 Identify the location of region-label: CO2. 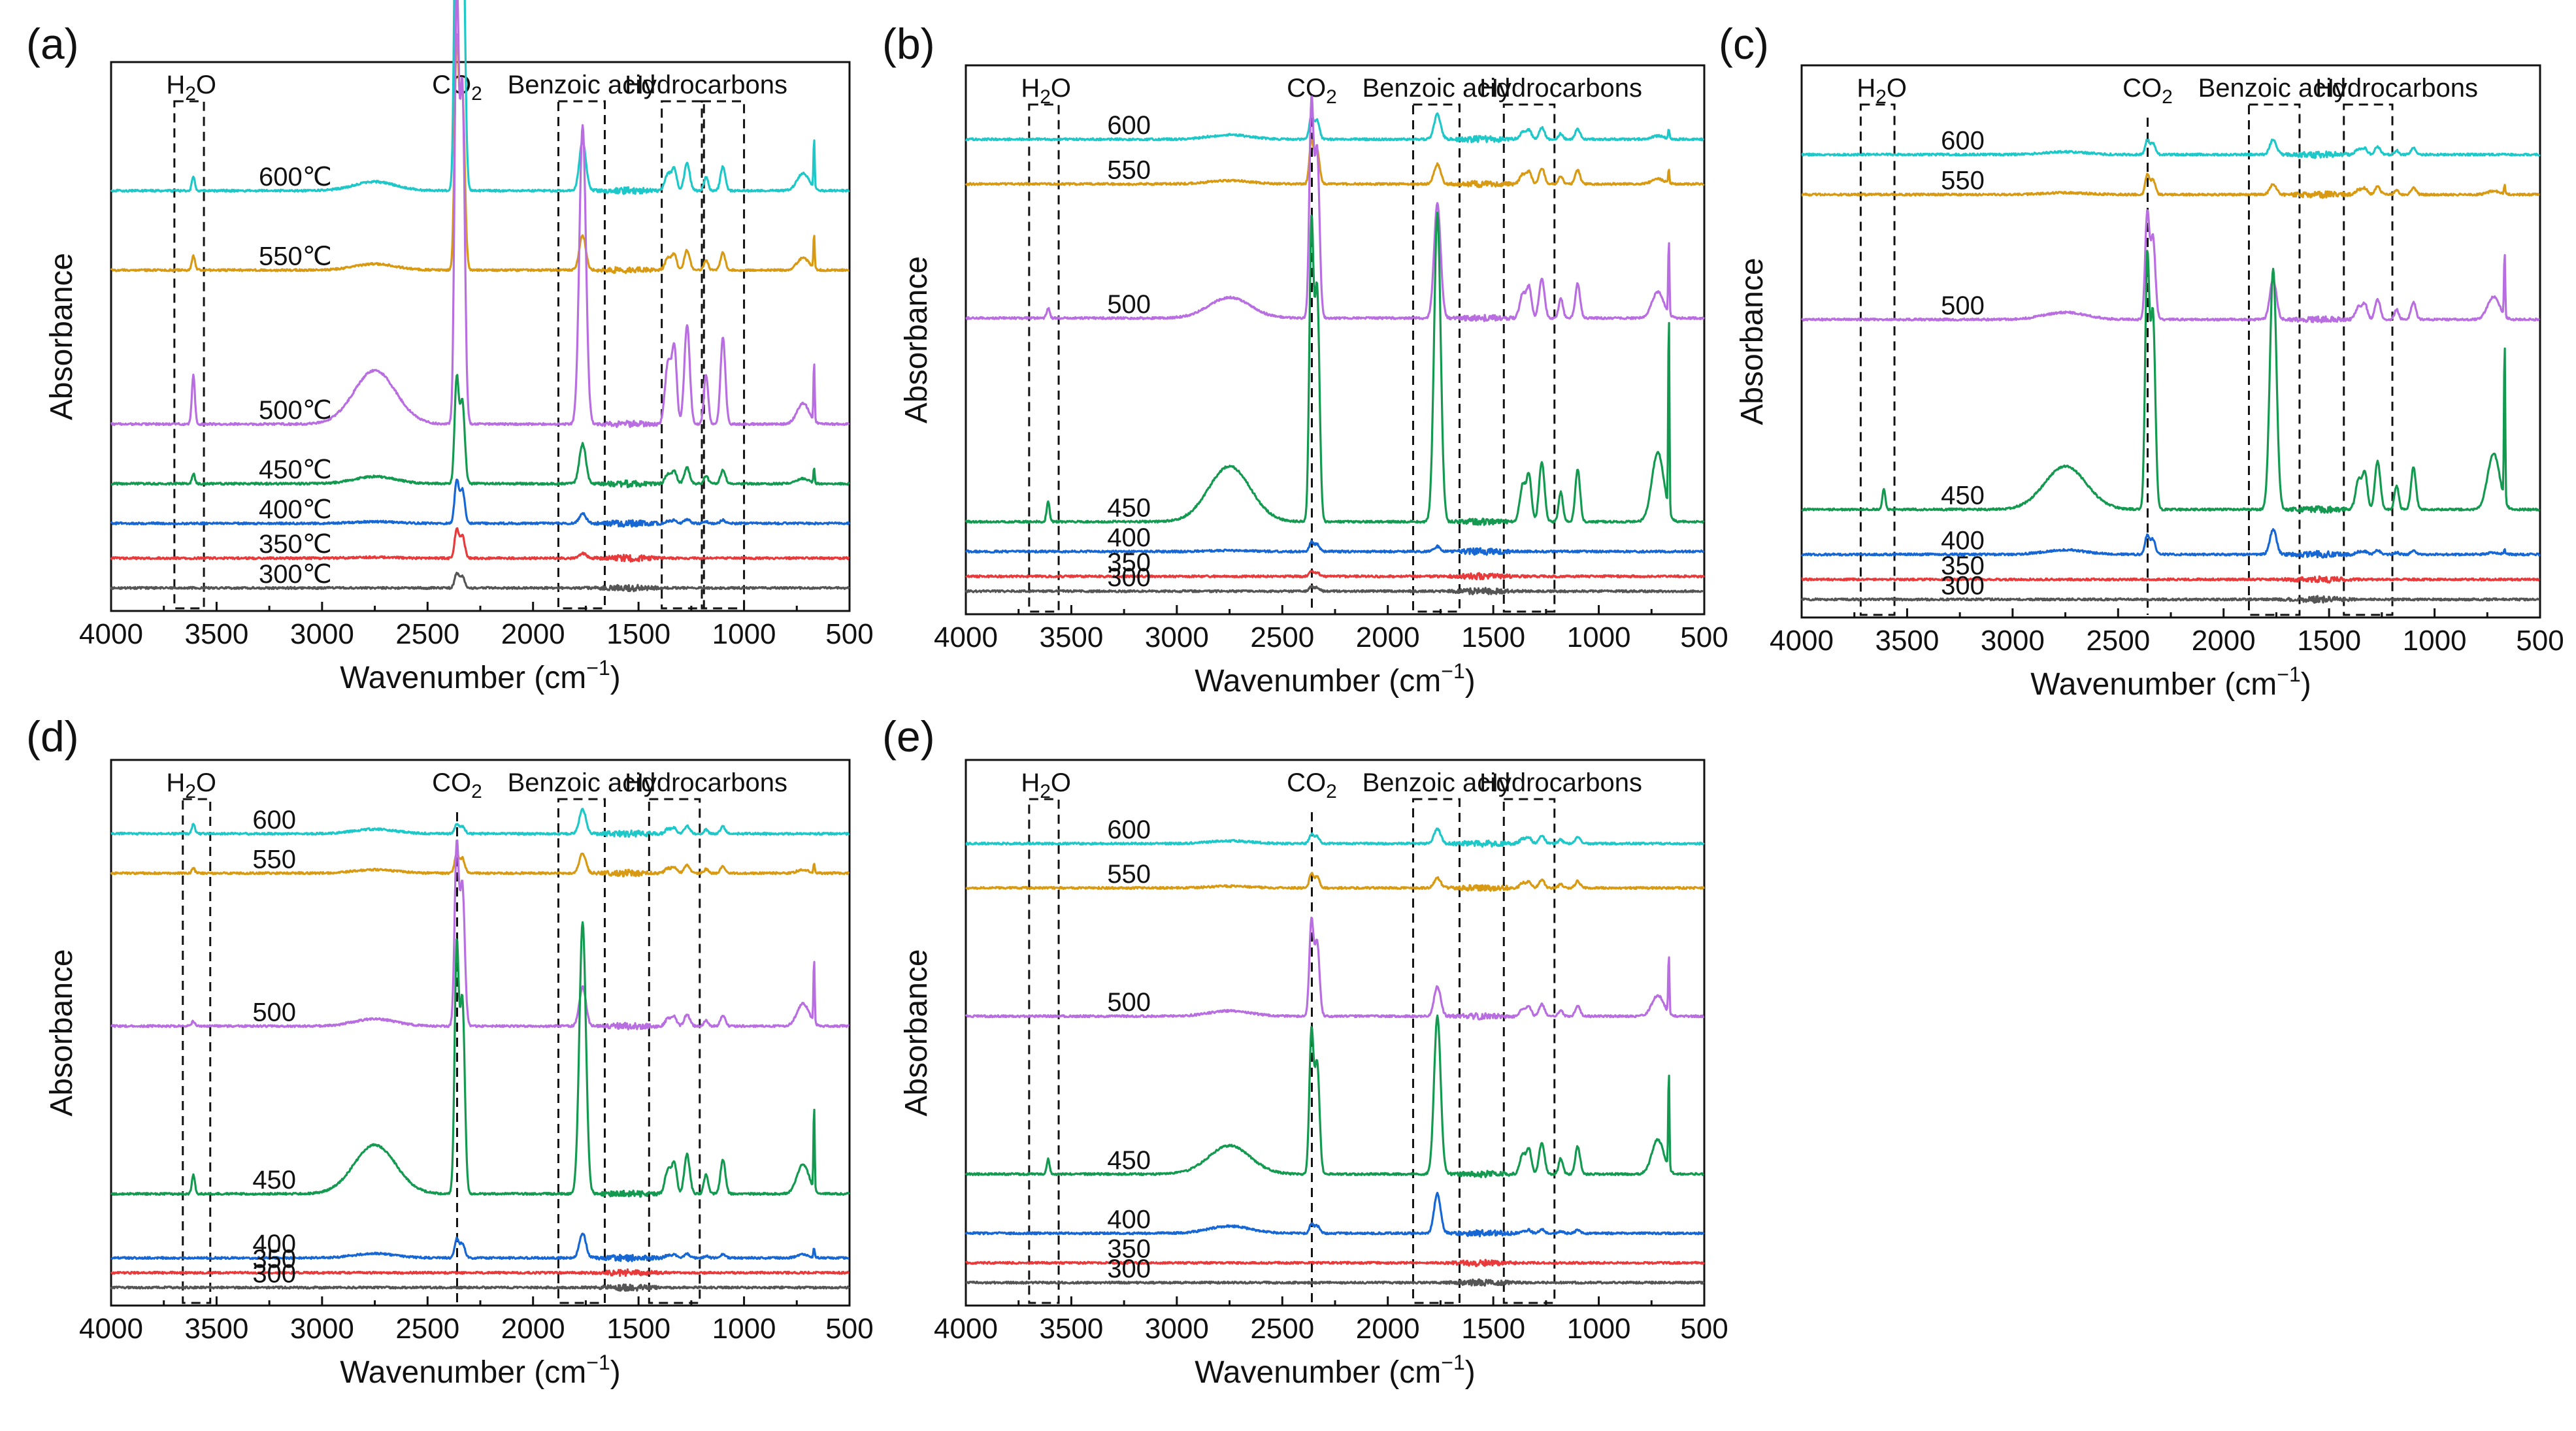
(1312, 785).